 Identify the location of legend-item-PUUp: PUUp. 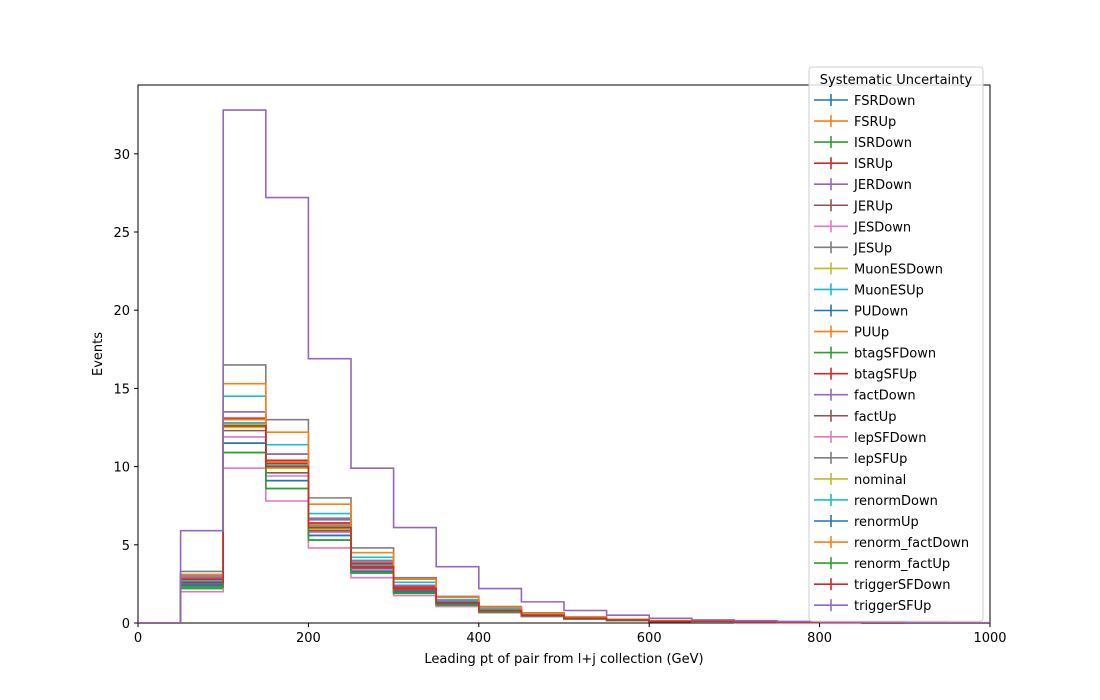
(851, 333).